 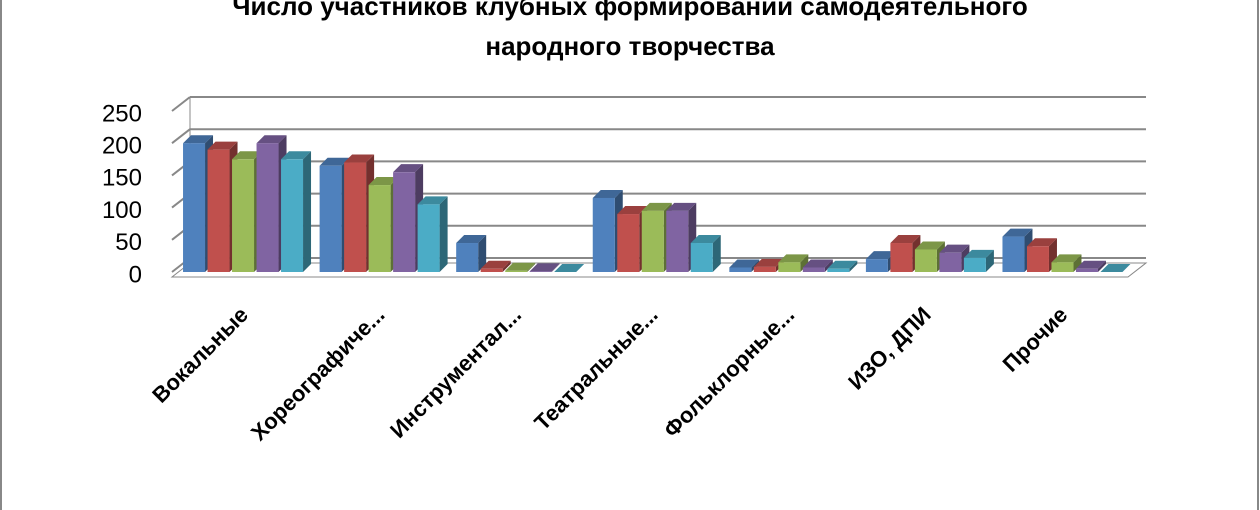 What do you see at coordinates (135, 274) in the screenshot?
I see `y-tick-label: 0` at bounding box center [135, 274].